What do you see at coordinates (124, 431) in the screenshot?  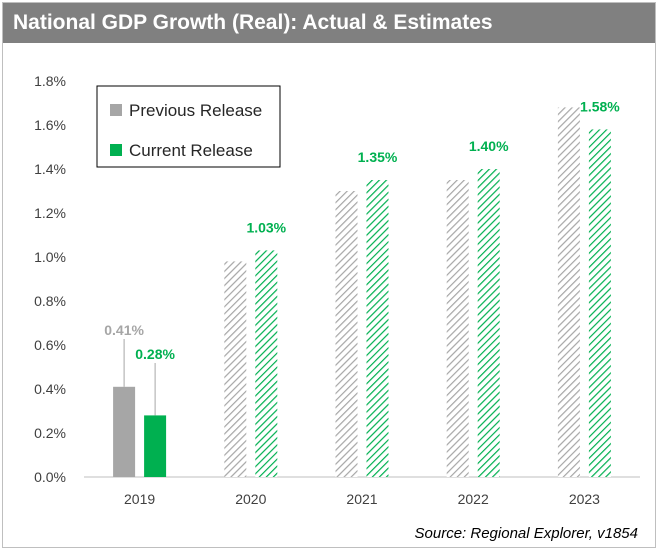 I see `bar-previous-2019` at bounding box center [124, 431].